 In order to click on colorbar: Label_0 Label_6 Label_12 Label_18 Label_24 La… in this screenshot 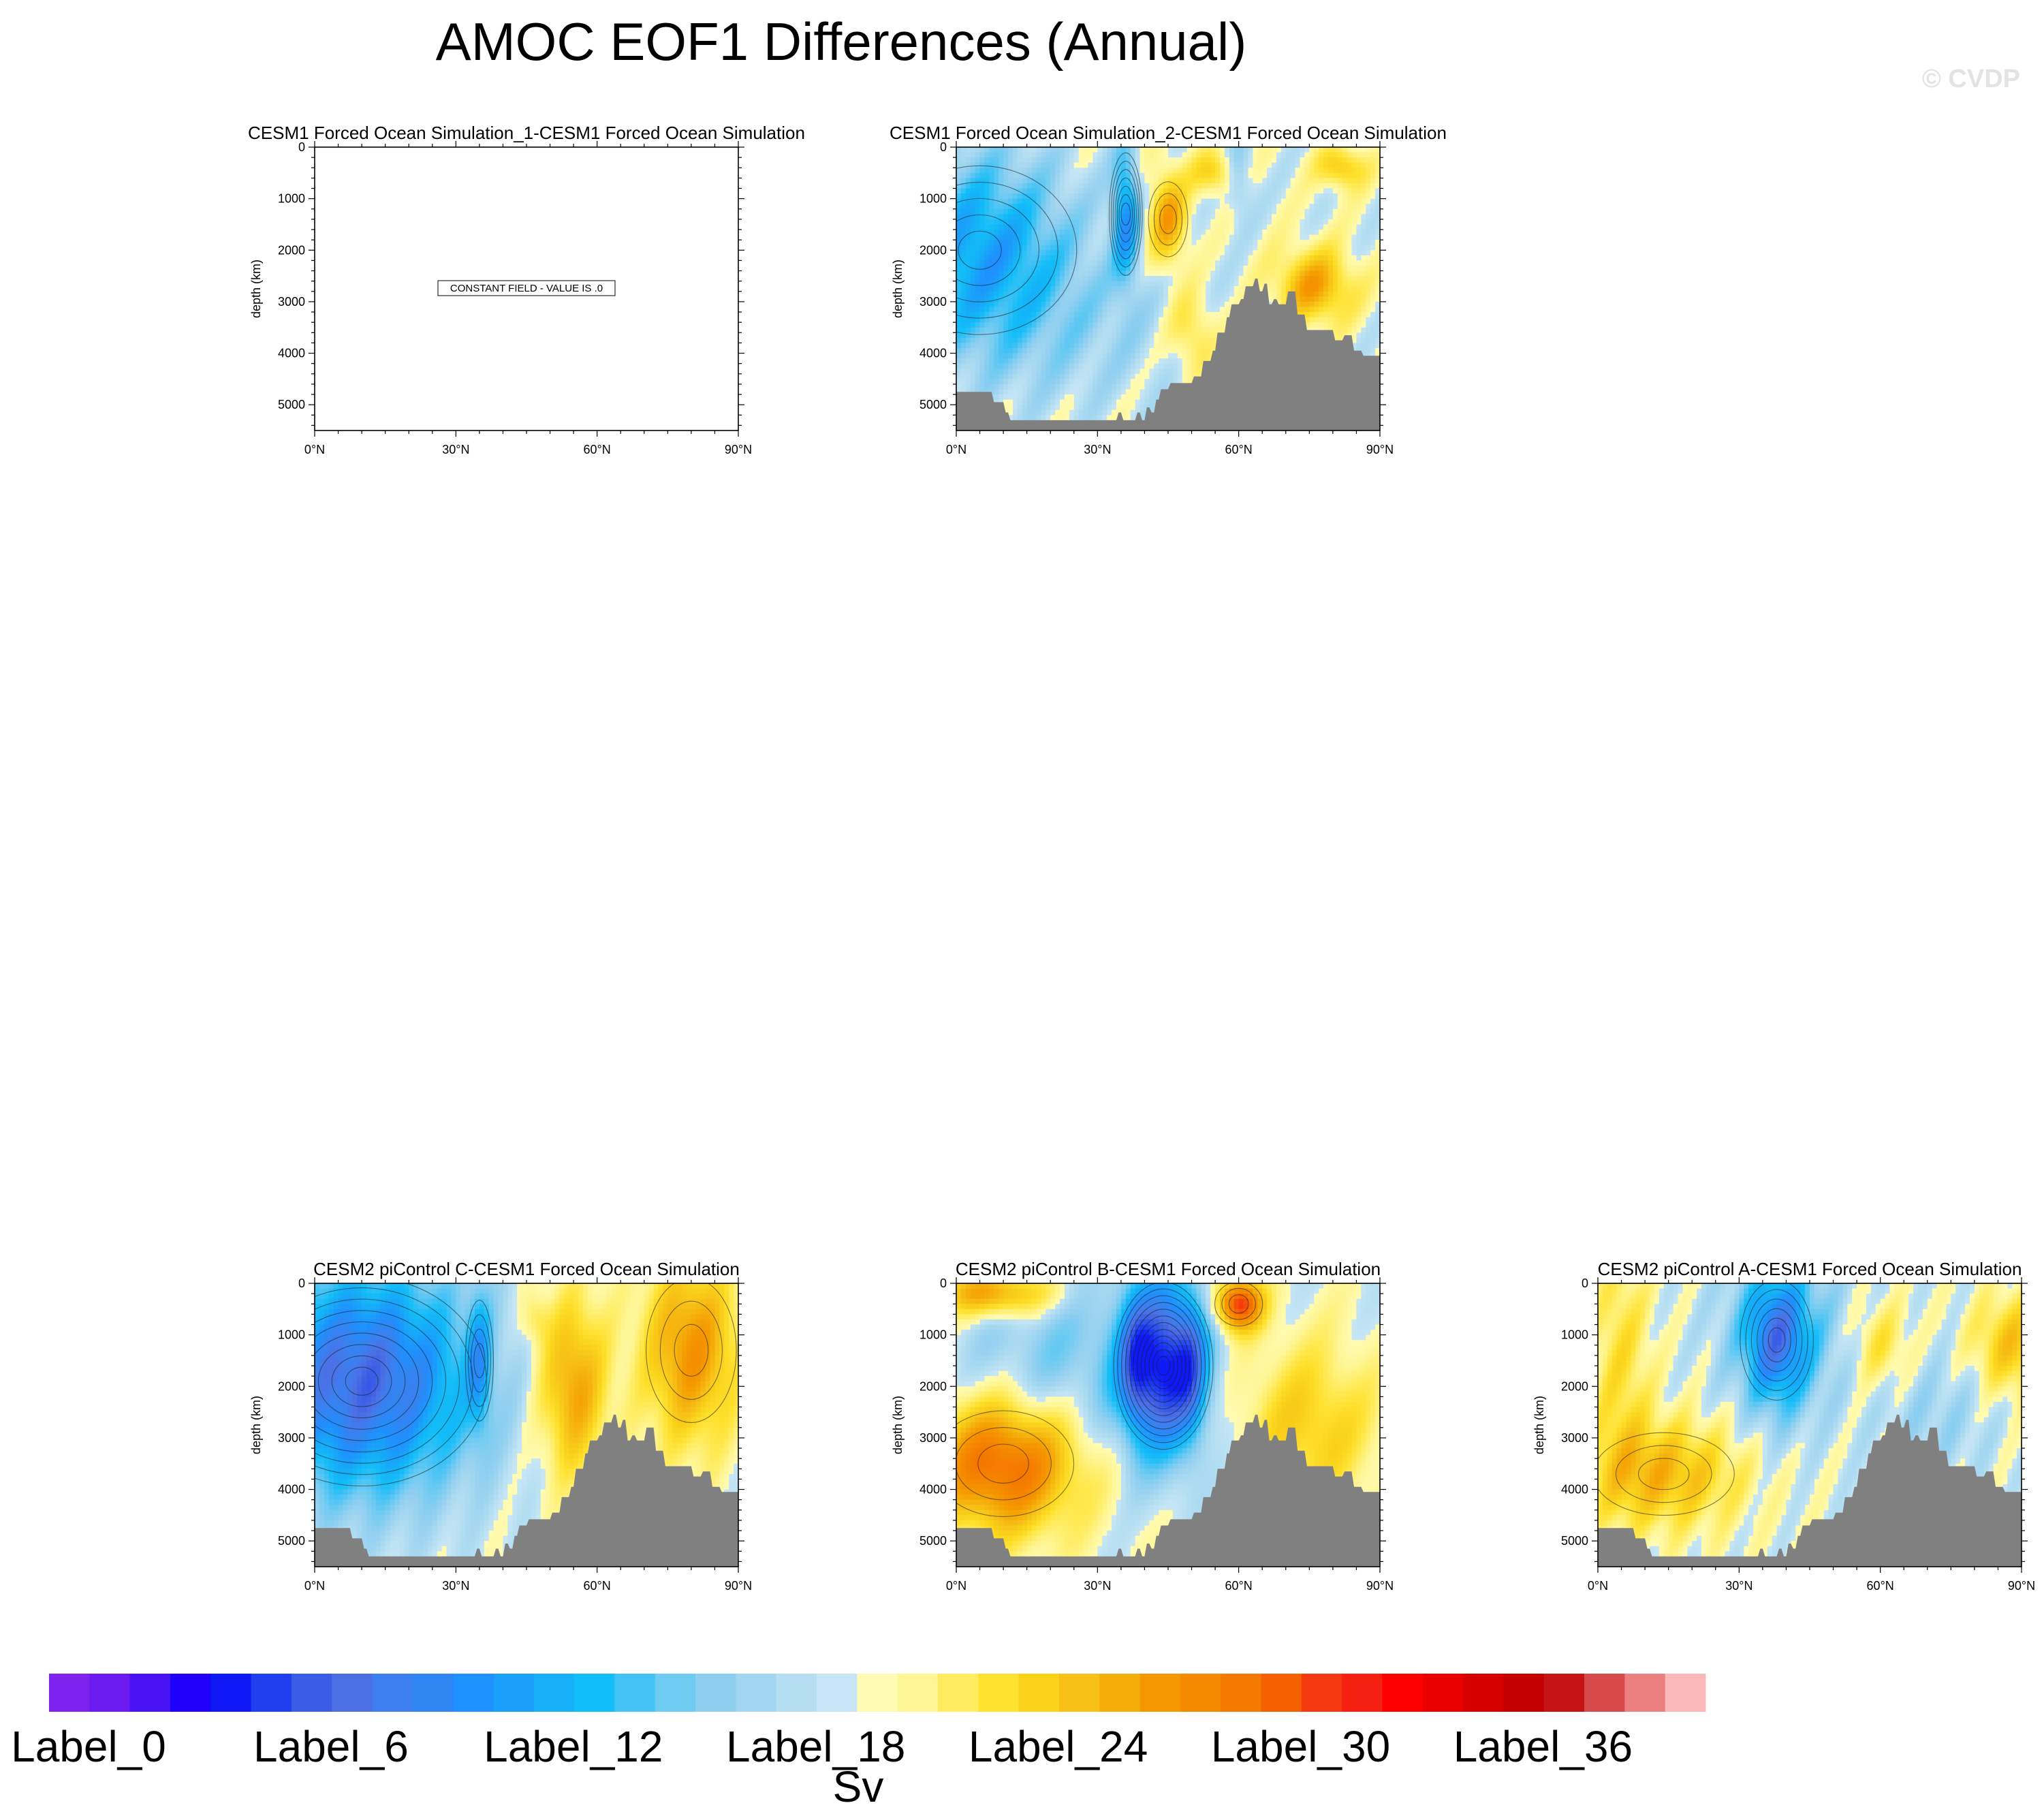, I will do `click(858, 1723)`.